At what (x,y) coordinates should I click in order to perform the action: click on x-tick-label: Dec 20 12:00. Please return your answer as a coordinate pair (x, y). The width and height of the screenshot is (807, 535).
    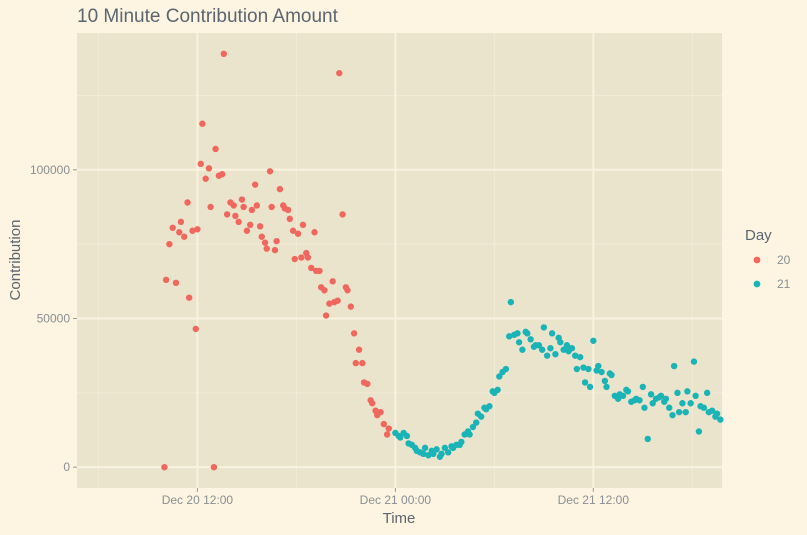
    Looking at the image, I should click on (198, 500).